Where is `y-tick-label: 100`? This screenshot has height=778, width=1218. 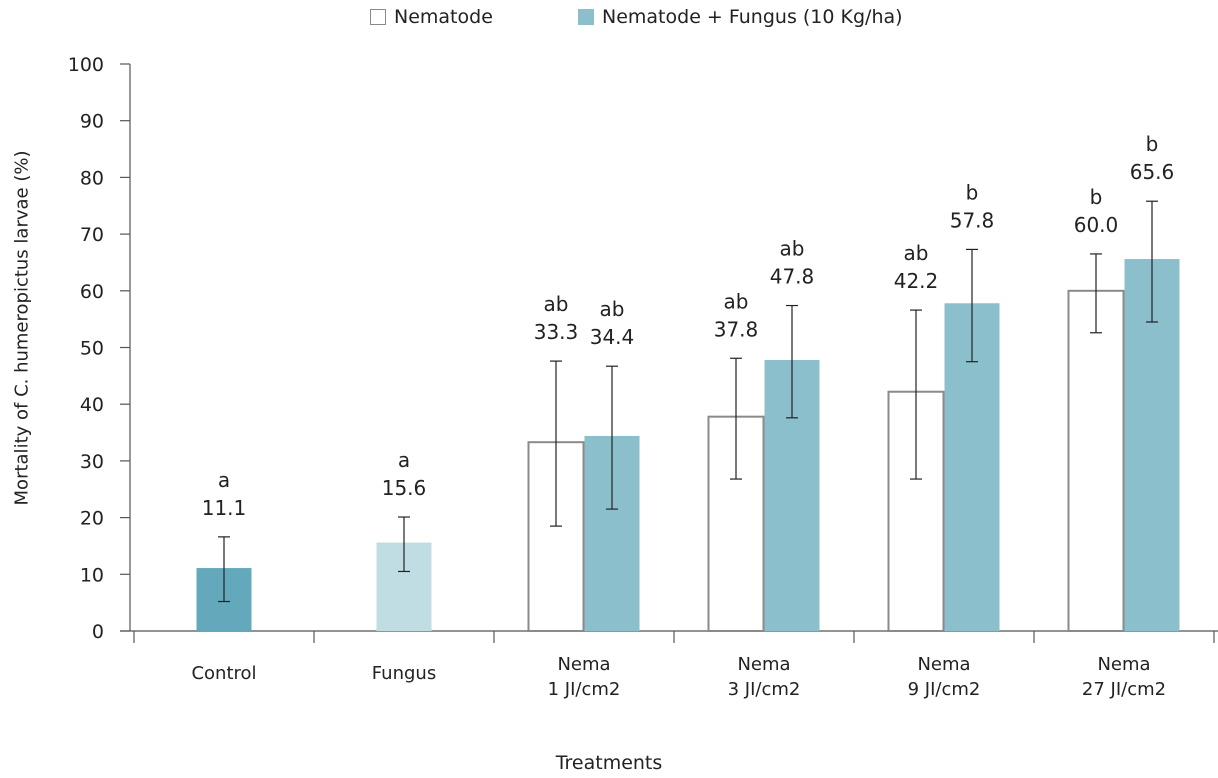 y-tick-label: 100 is located at coordinates (86, 65).